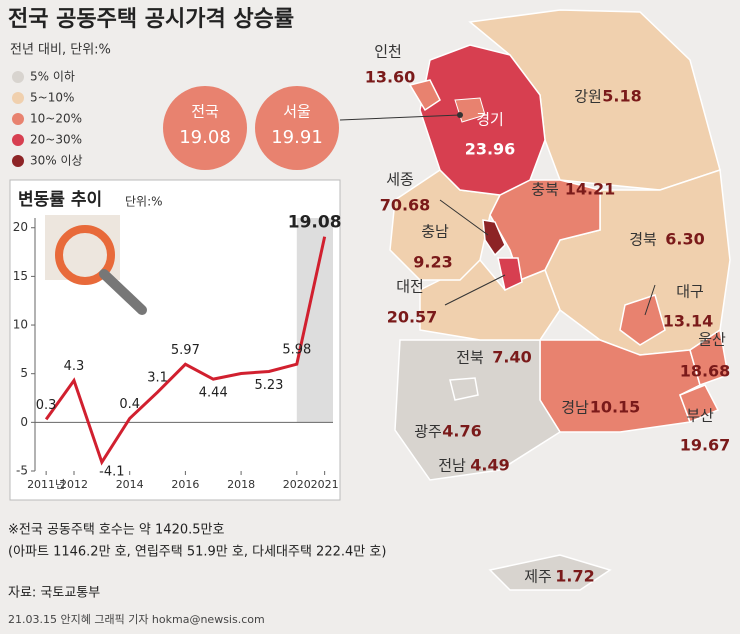 Image resolution: width=740 pixels, height=634 pixels. I want to click on plot-shade, so click(314, 320).